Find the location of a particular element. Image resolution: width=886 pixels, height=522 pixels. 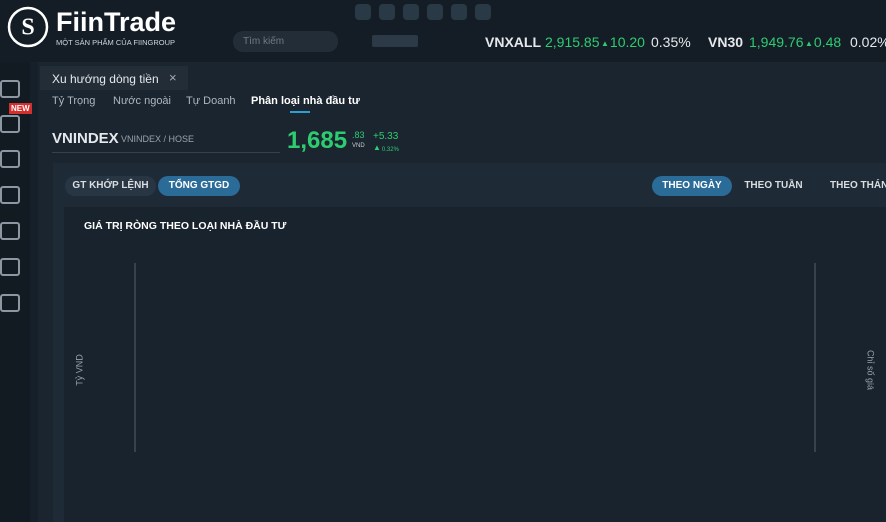

logo: FiinTrade is located at coordinates (116, 22).